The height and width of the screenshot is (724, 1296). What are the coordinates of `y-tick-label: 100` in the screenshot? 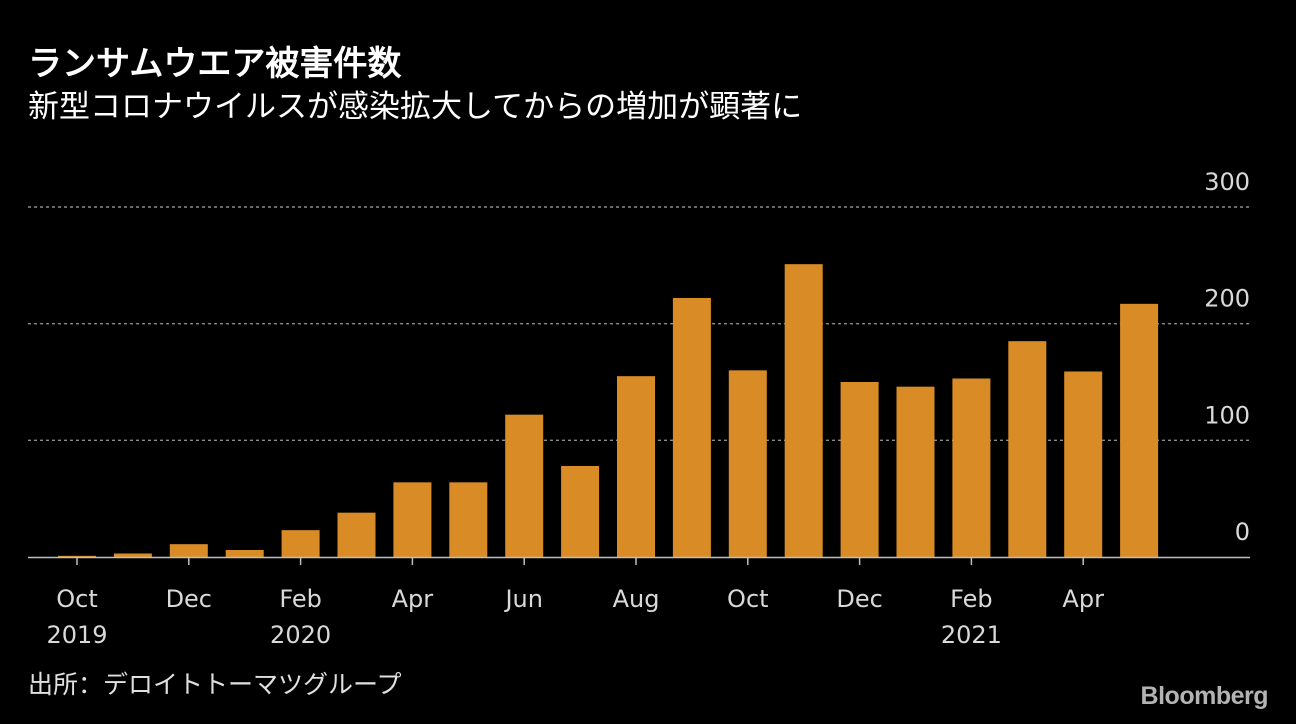 It's located at (1227, 415).